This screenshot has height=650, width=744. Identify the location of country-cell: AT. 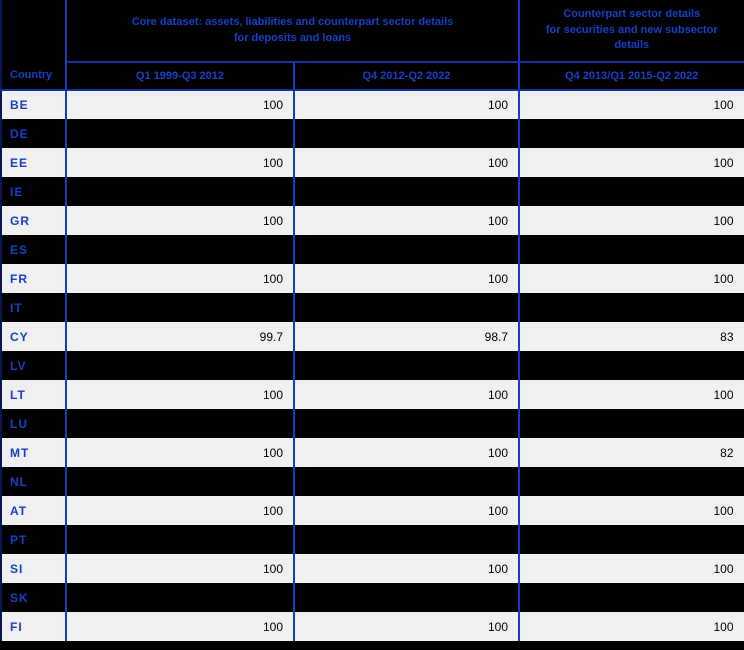
(33, 510).